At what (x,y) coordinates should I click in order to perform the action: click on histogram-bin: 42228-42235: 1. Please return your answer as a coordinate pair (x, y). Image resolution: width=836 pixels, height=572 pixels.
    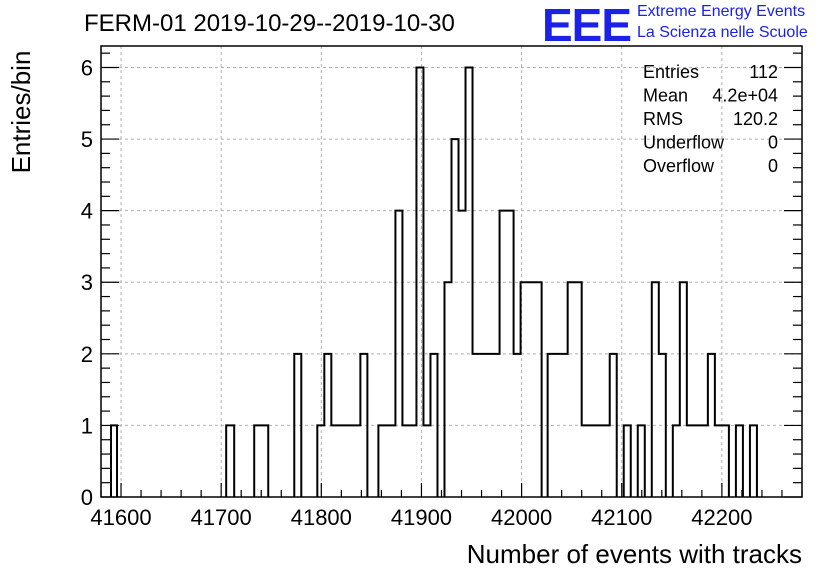
    Looking at the image, I should click on (753, 461).